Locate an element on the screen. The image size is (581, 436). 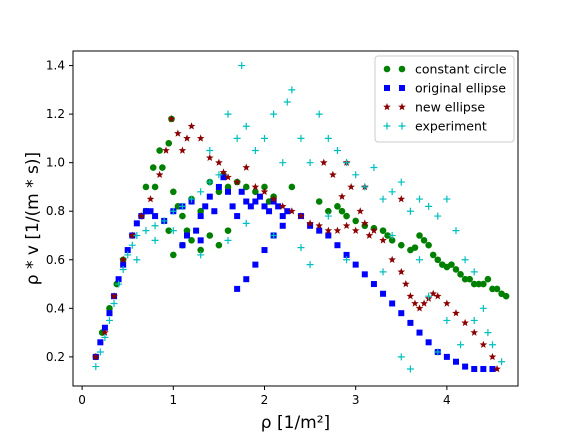
legend-item: new ellipse is located at coordinates (434, 107).